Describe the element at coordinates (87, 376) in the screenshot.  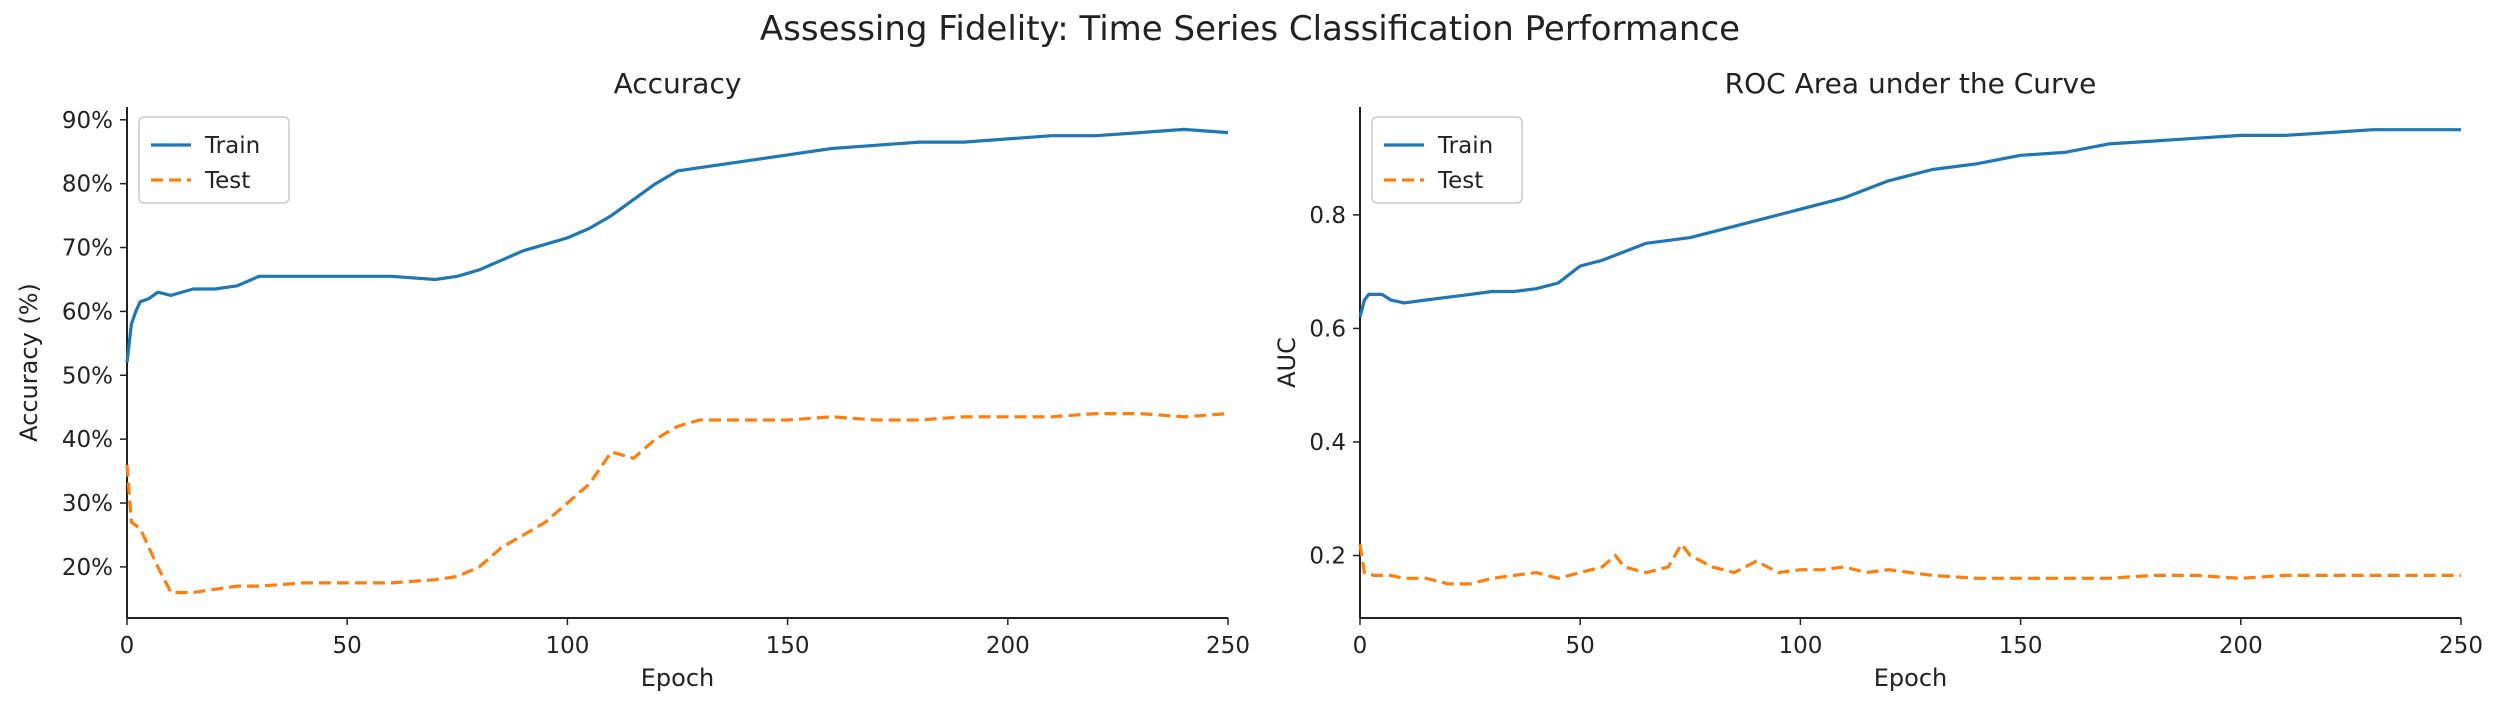
I see `y-tick-label: 50%` at that location.